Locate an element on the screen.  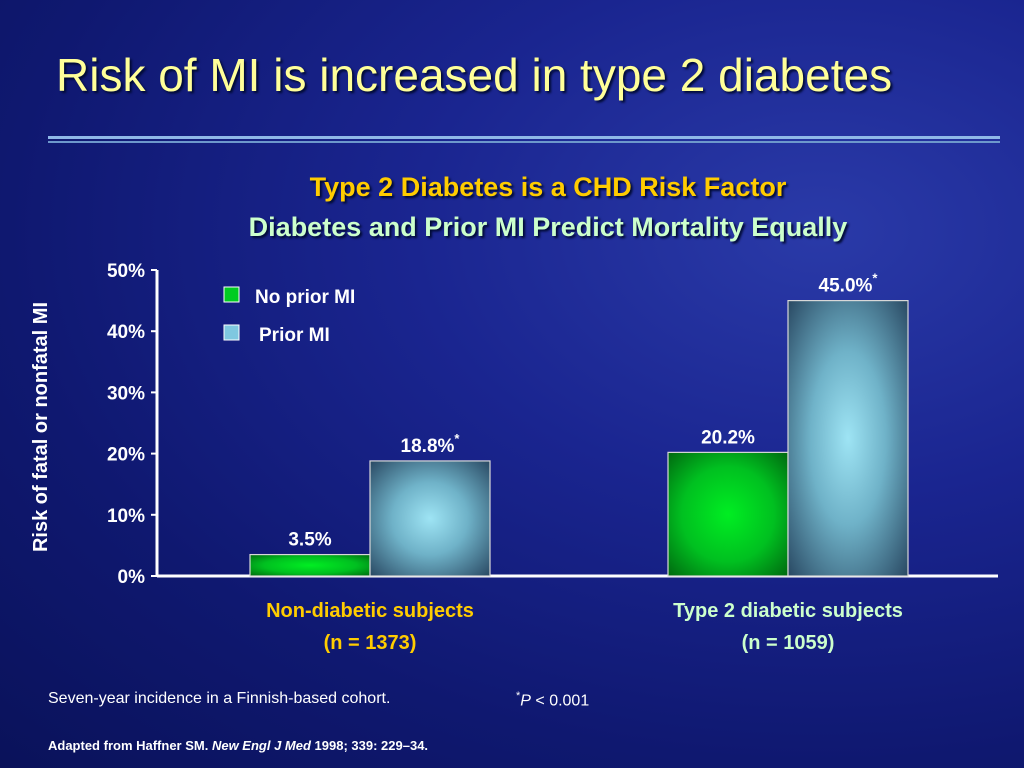
title-divider is located at coordinates (524, 137).